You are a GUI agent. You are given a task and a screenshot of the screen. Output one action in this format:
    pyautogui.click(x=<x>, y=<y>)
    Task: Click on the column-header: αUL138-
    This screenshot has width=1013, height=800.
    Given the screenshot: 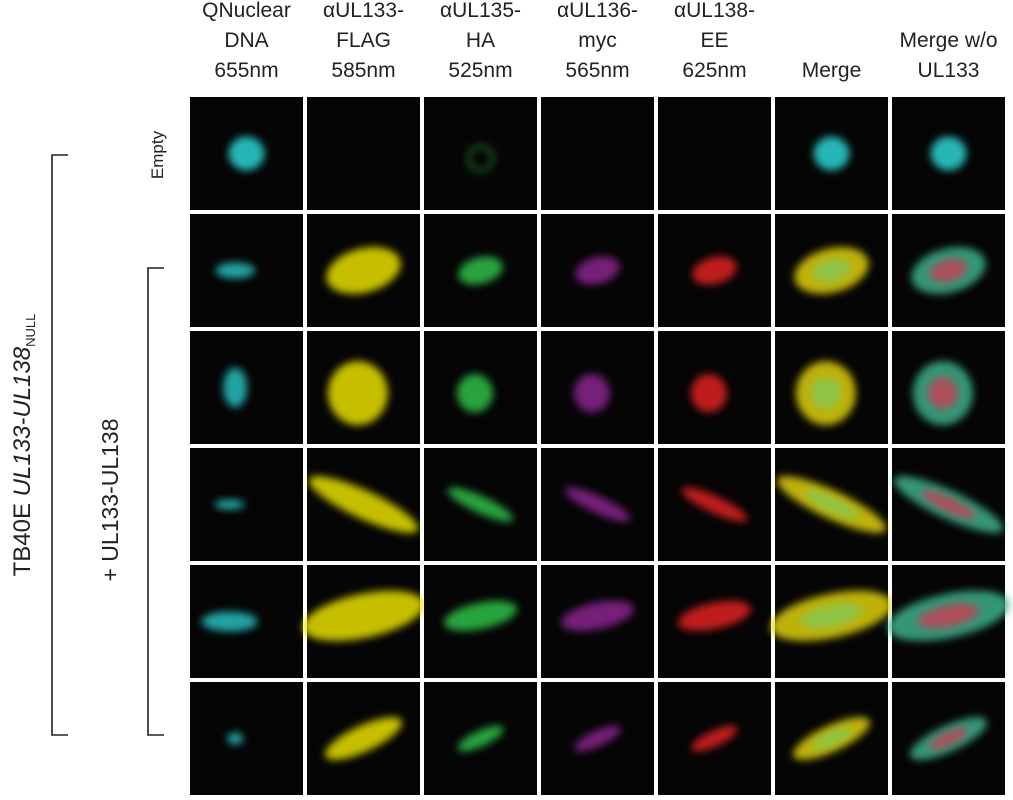 What is the action you would take?
    pyautogui.click(x=714, y=11)
    